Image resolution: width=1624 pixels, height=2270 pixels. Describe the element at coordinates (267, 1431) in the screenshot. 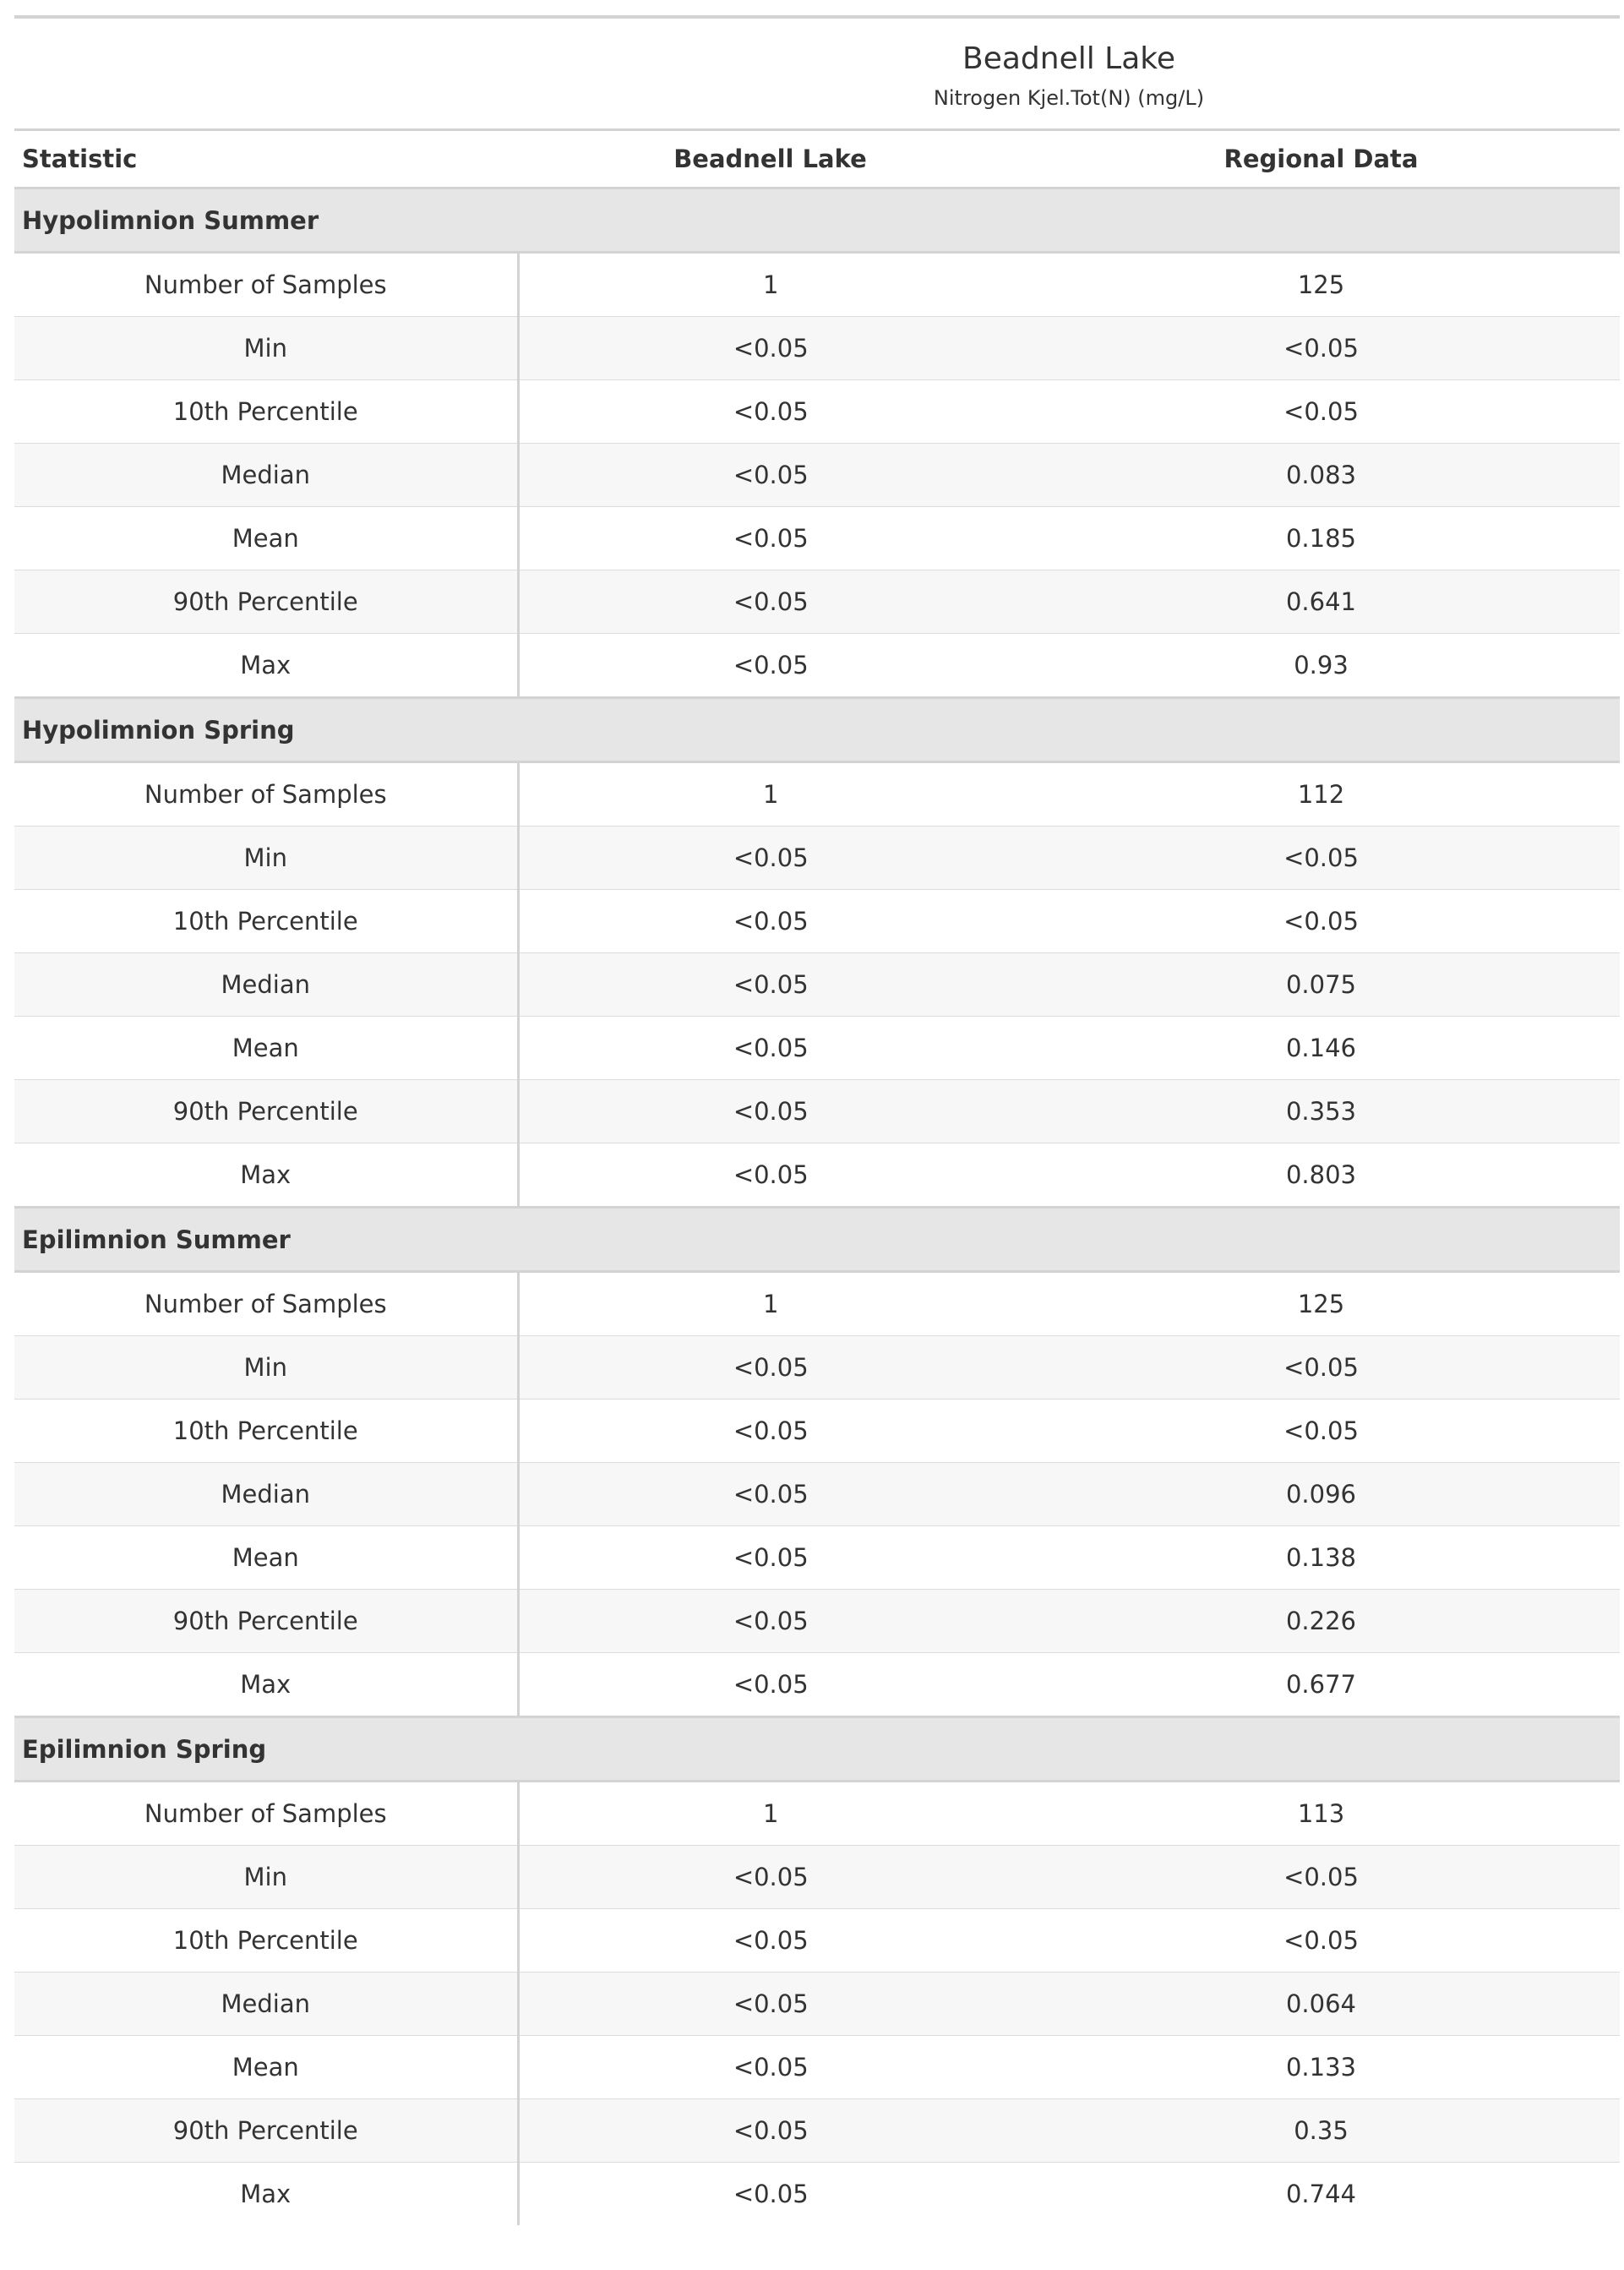

I see `statistic-cell: 10th Percentile` at that location.